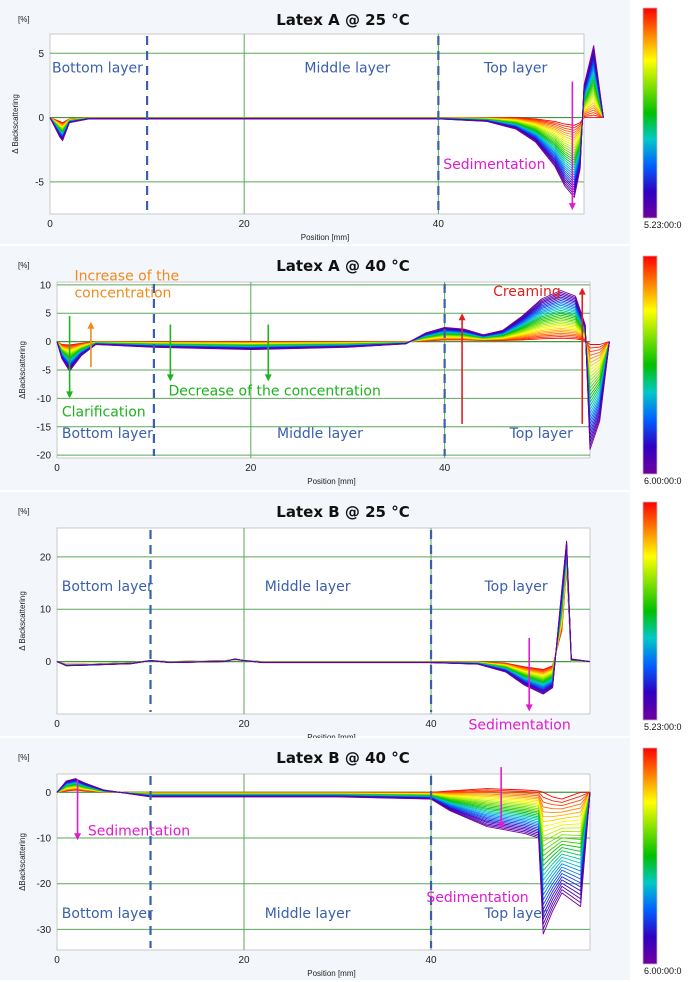 Image resolution: width=693 pixels, height=982 pixels. What do you see at coordinates (342, 512) in the screenshot?
I see `chart-title: Latex B @ 25 °C` at bounding box center [342, 512].